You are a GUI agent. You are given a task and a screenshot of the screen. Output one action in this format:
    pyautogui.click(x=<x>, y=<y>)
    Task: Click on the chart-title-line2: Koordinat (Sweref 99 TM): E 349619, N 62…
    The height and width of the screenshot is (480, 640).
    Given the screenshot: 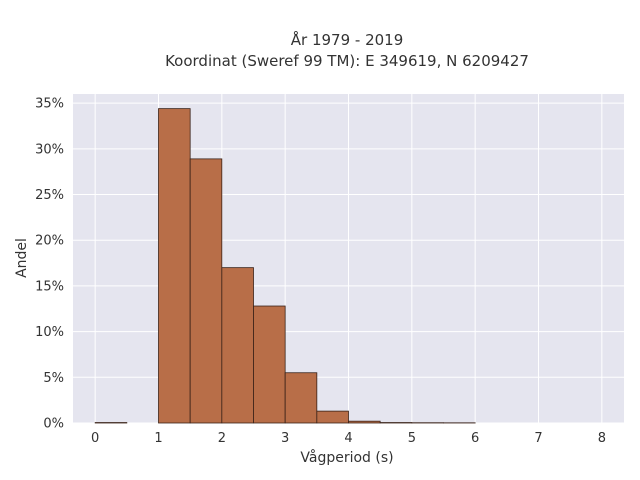 What is the action you would take?
    pyautogui.click(x=347, y=61)
    